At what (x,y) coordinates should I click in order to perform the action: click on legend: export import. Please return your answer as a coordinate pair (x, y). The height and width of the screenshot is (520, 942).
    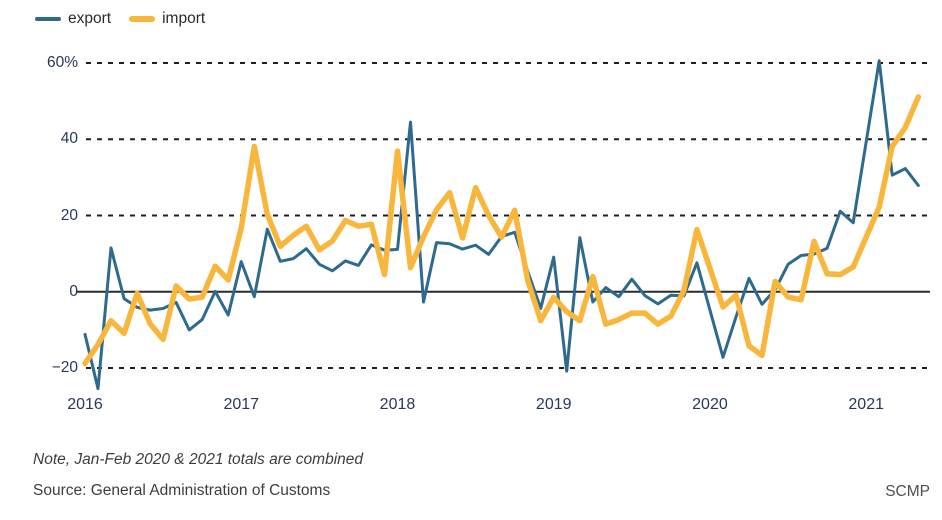
    Looking at the image, I should click on (120, 19).